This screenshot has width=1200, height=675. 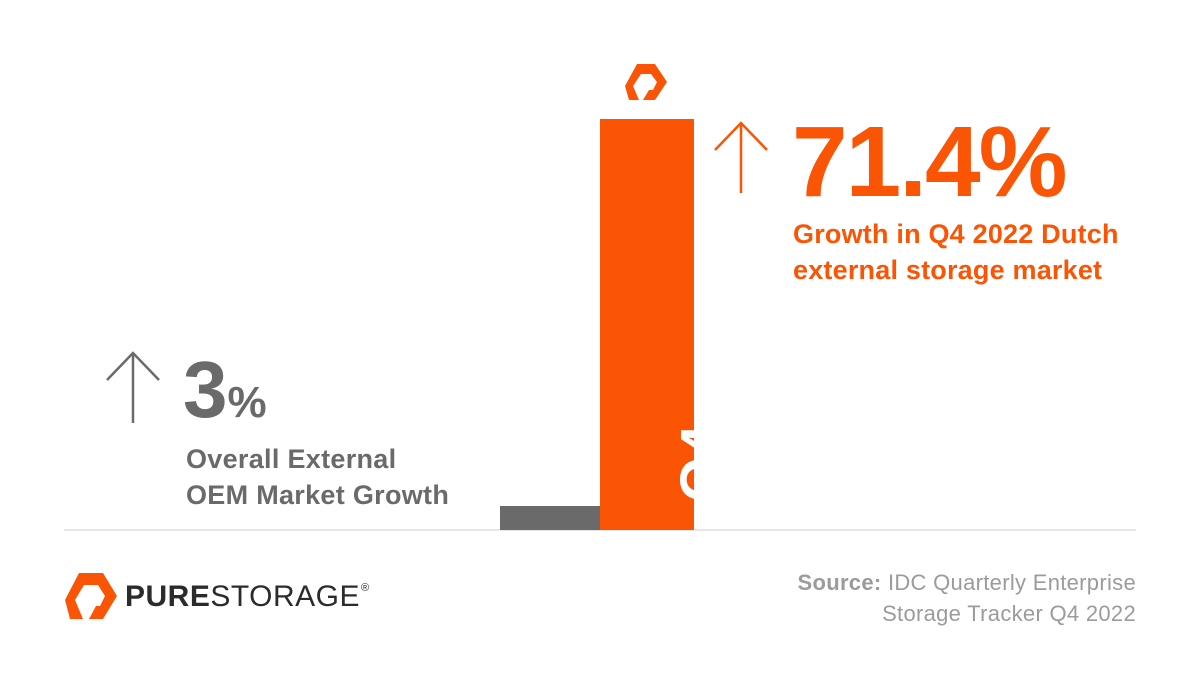 I want to click on source-line1-text: IDC Quarterly Enterprise, so click(x=1011, y=582).